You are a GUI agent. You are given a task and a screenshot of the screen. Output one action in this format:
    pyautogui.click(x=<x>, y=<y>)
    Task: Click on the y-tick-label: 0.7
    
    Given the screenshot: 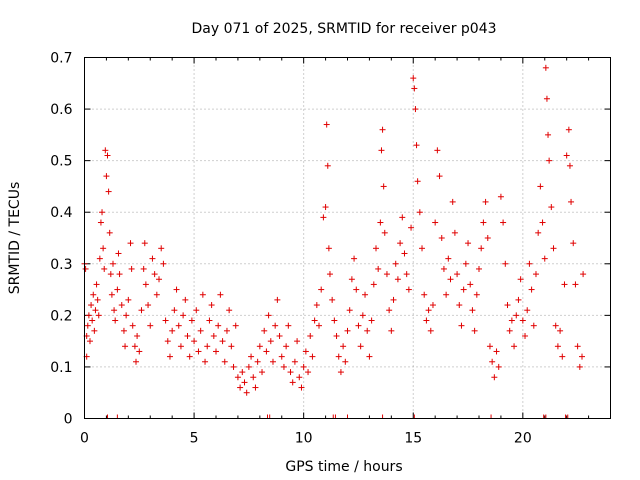 What is the action you would take?
    pyautogui.click(x=61, y=59)
    